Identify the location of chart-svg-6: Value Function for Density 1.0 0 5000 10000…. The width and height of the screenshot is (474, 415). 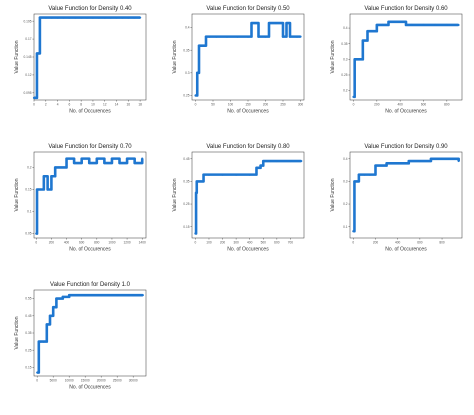
(80, 336).